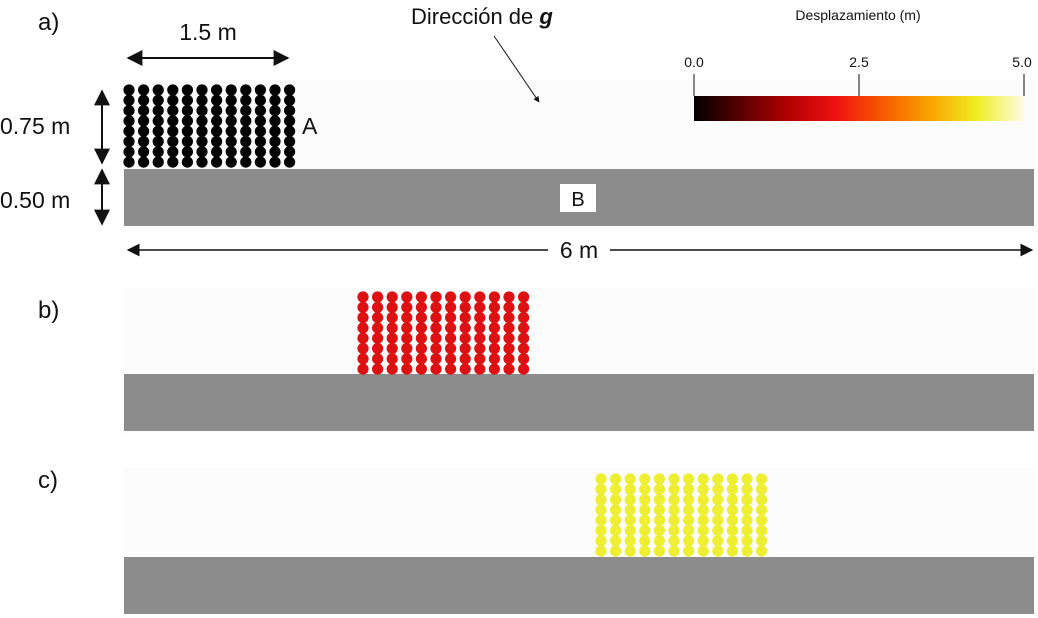 The image size is (1038, 618). Describe the element at coordinates (482, 16) in the screenshot. I see `gravity-direction-label: Dirección de g` at that location.